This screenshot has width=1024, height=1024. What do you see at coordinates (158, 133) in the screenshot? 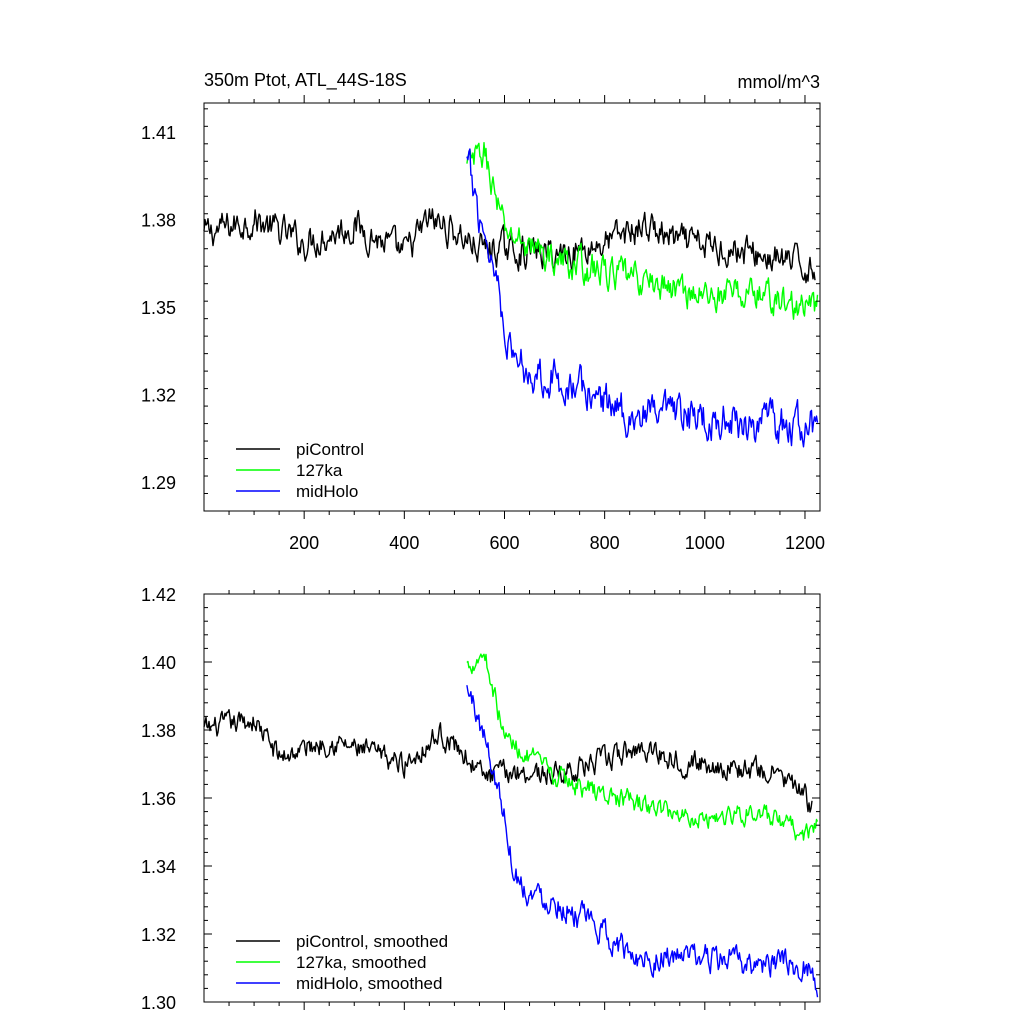
I see `top-y-tick-label: 1.41` at bounding box center [158, 133].